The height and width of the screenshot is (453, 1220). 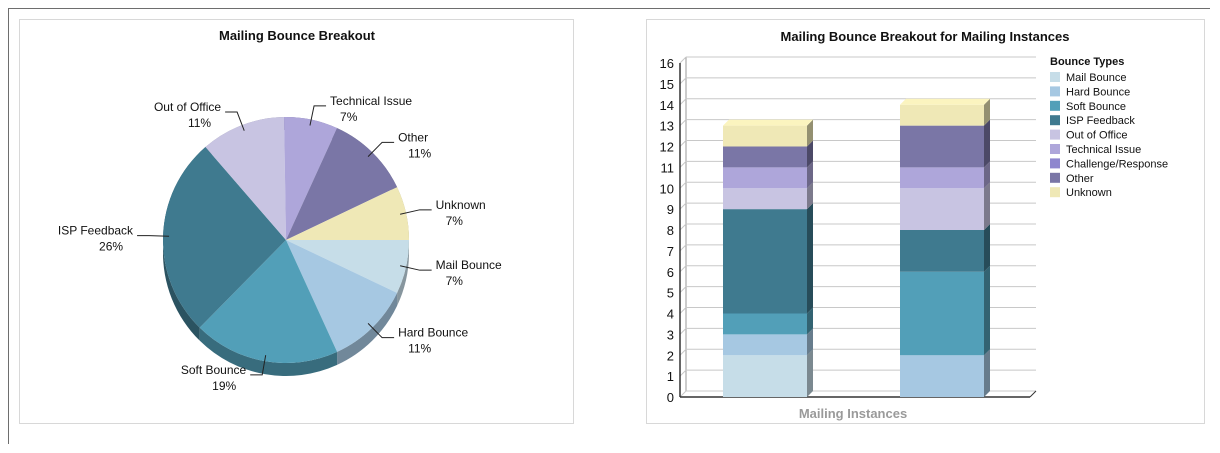 What do you see at coordinates (235, 121) in the screenshot?
I see `leader-line-out-of-office` at bounding box center [235, 121].